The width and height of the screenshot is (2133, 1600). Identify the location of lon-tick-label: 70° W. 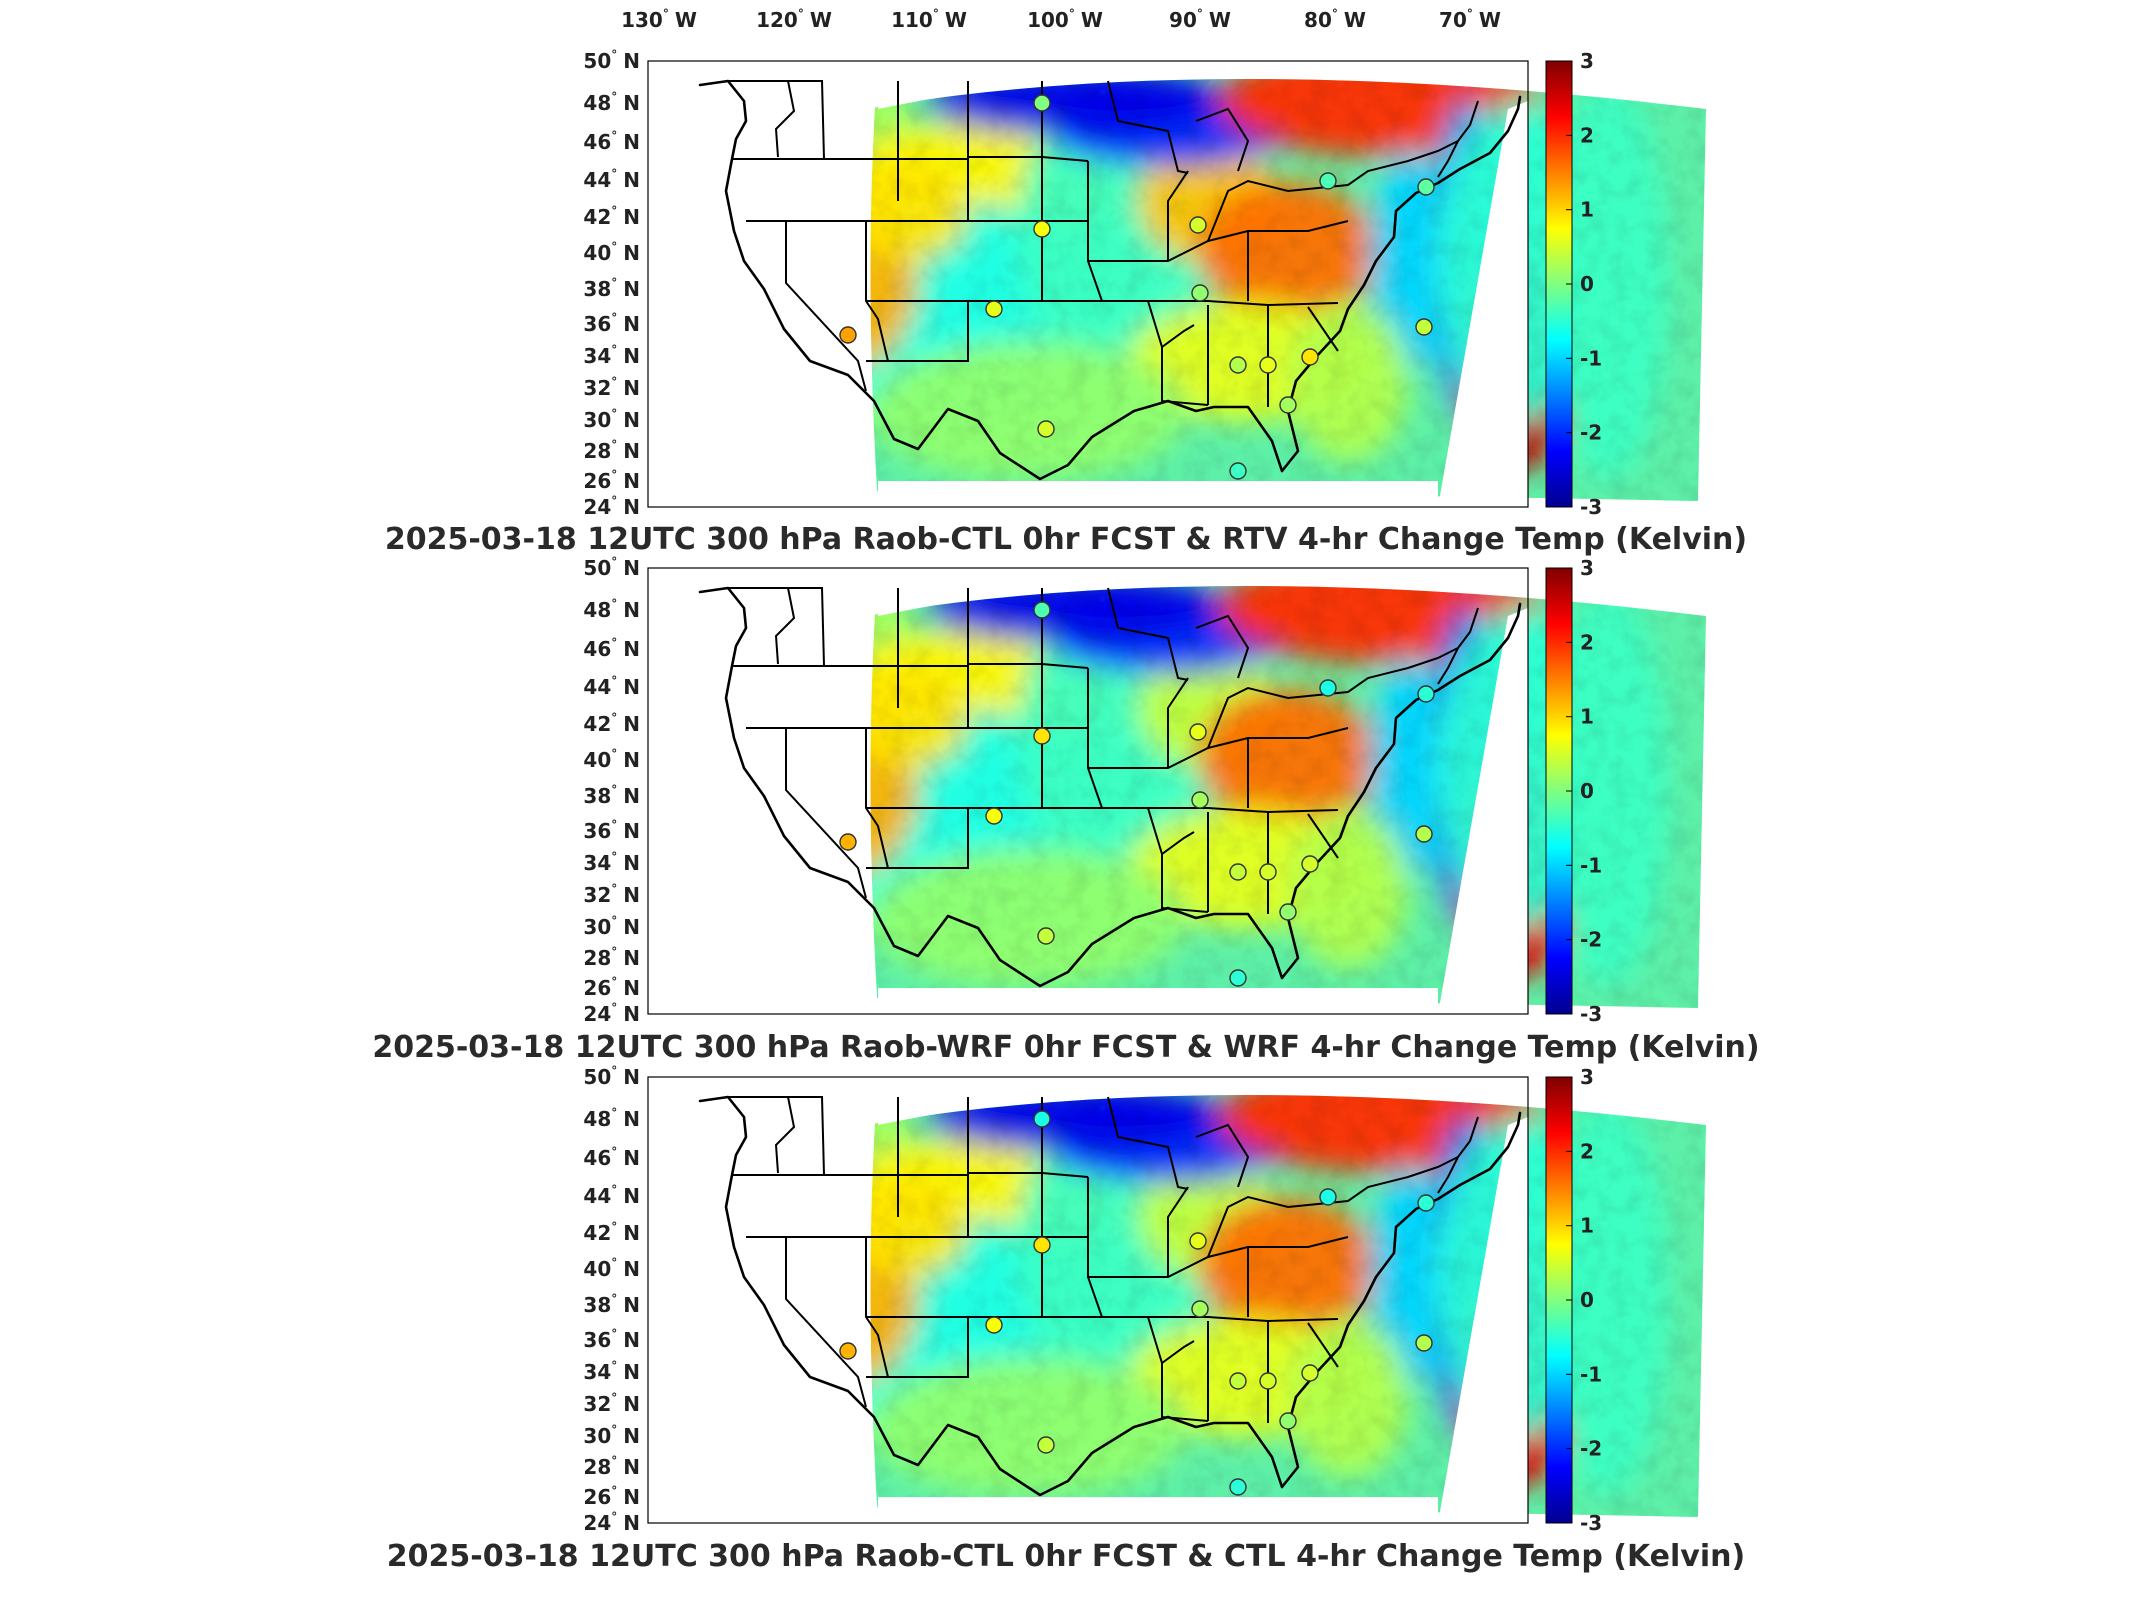
(1470, 19).